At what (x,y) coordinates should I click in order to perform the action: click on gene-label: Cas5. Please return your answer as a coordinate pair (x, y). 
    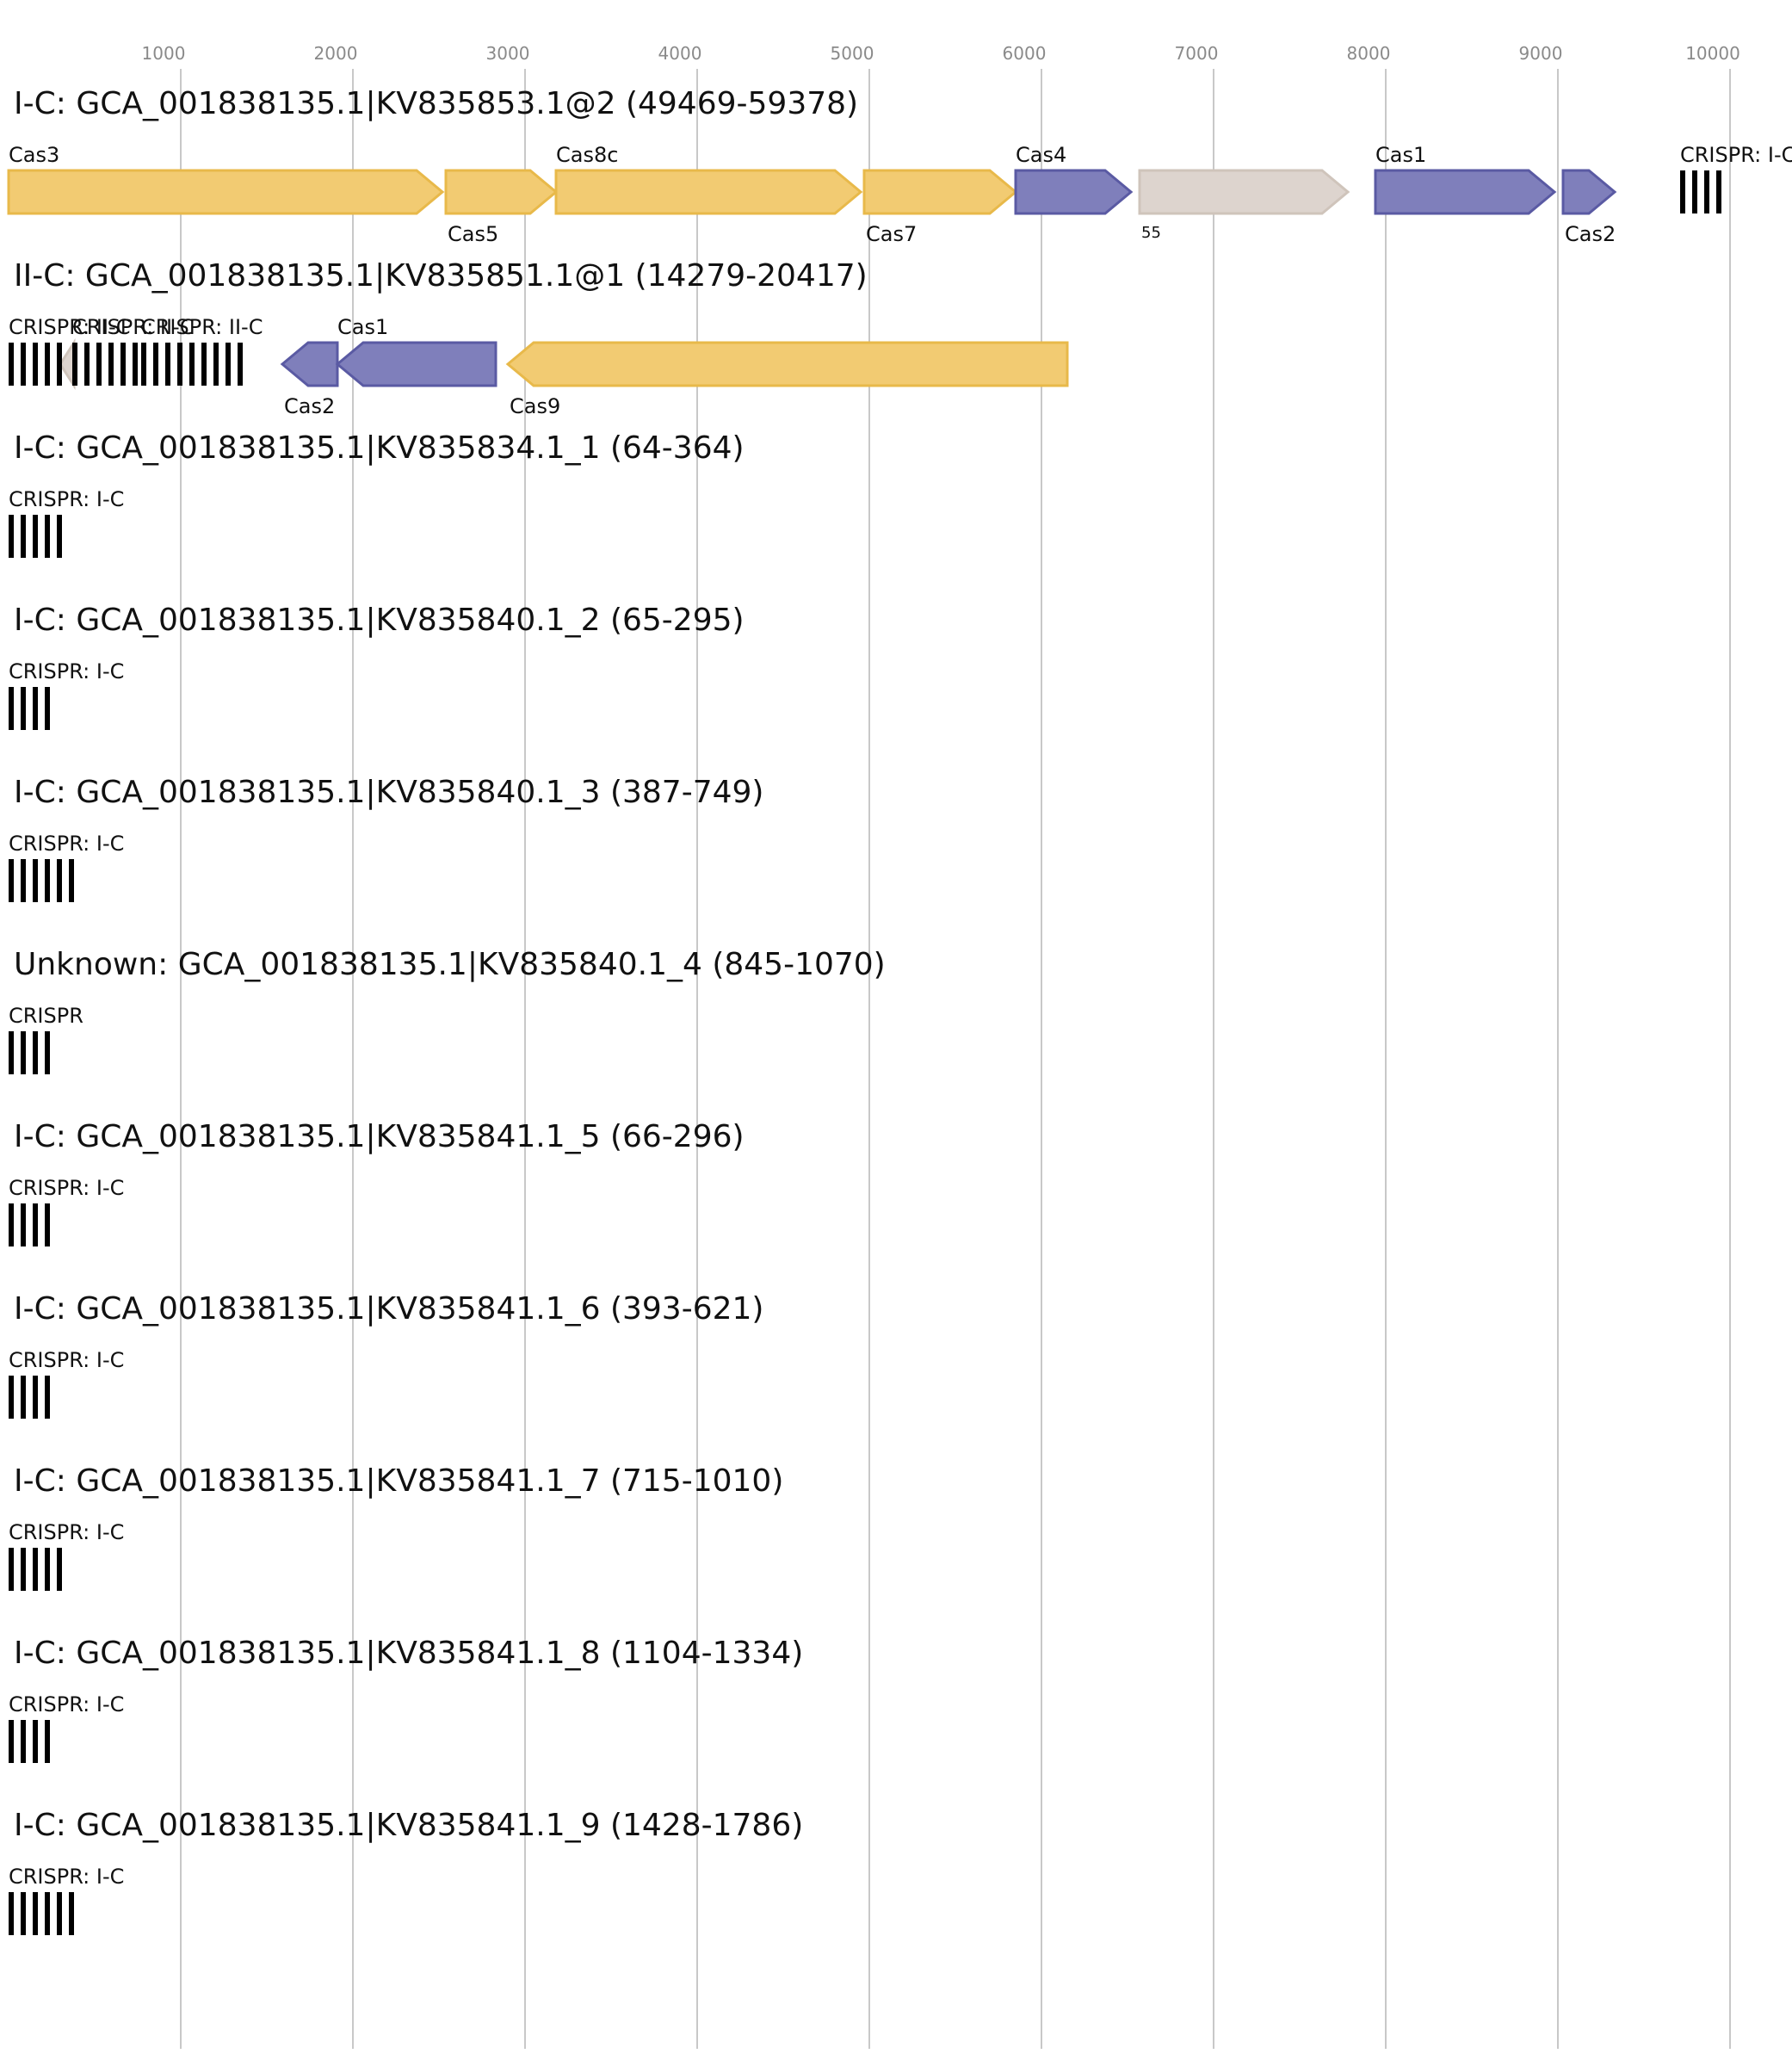
    Looking at the image, I should click on (473, 234).